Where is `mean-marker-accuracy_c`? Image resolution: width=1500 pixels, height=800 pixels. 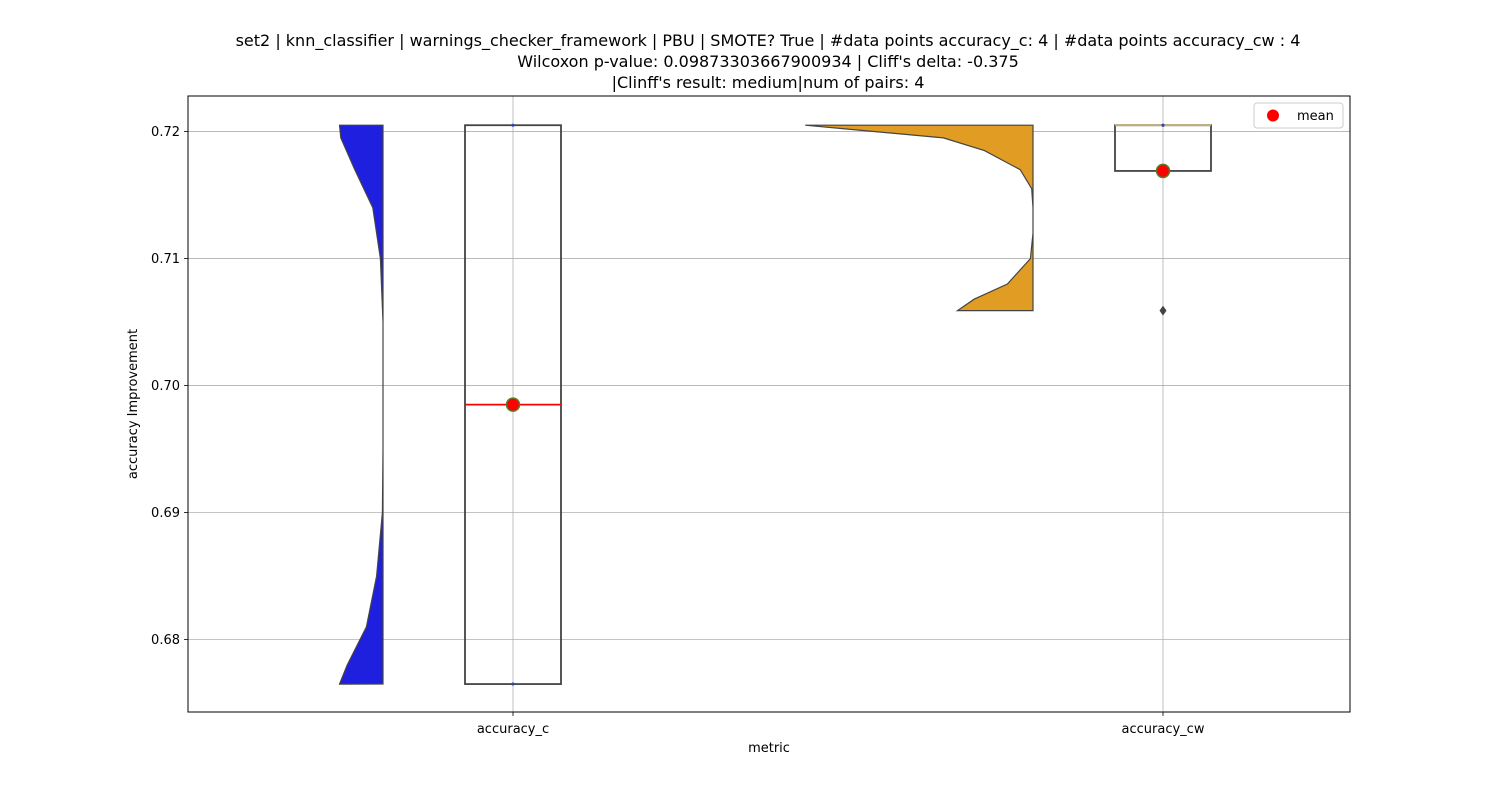 mean-marker-accuracy_c is located at coordinates (513, 404).